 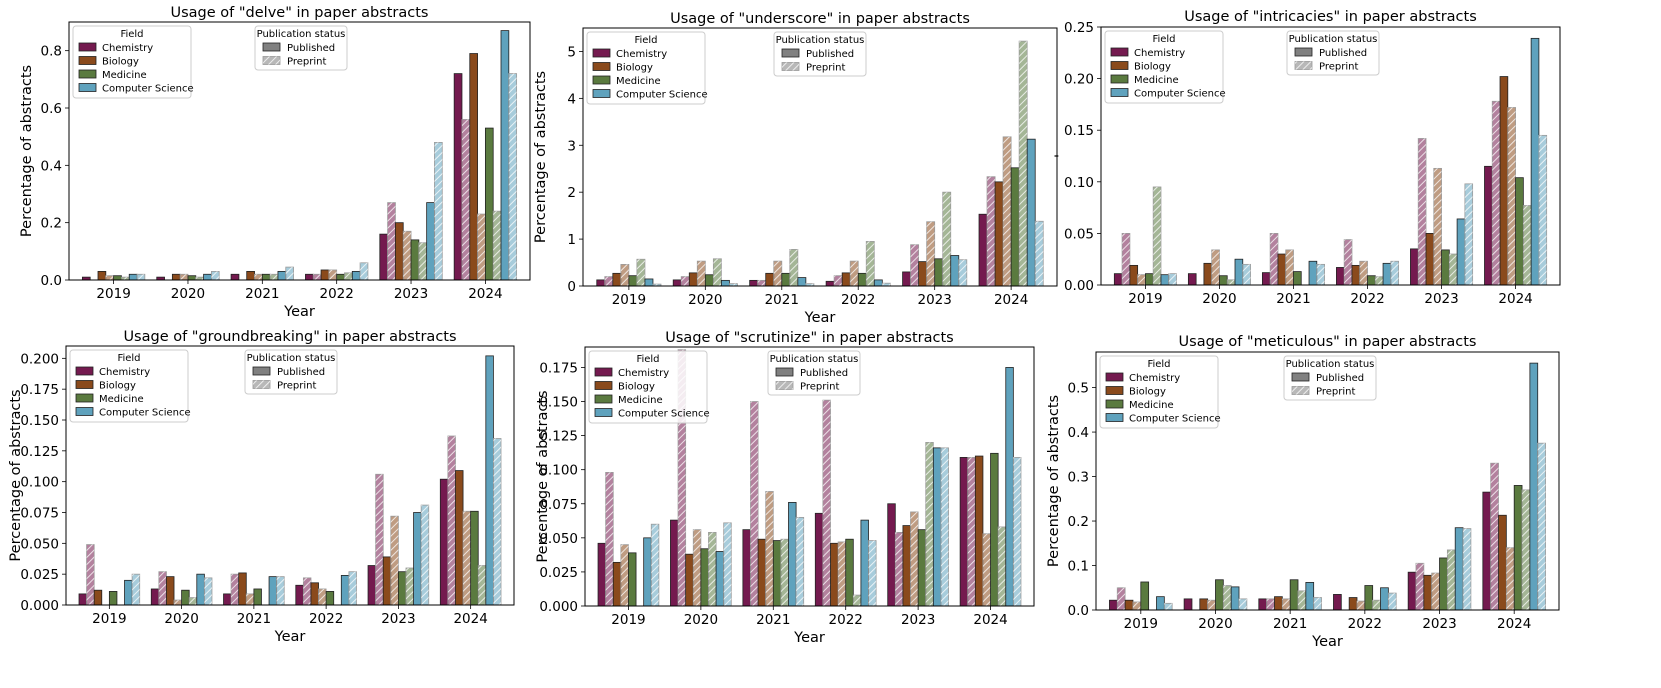 I want to click on x-tick-label: 2021, so click(x=1293, y=299).